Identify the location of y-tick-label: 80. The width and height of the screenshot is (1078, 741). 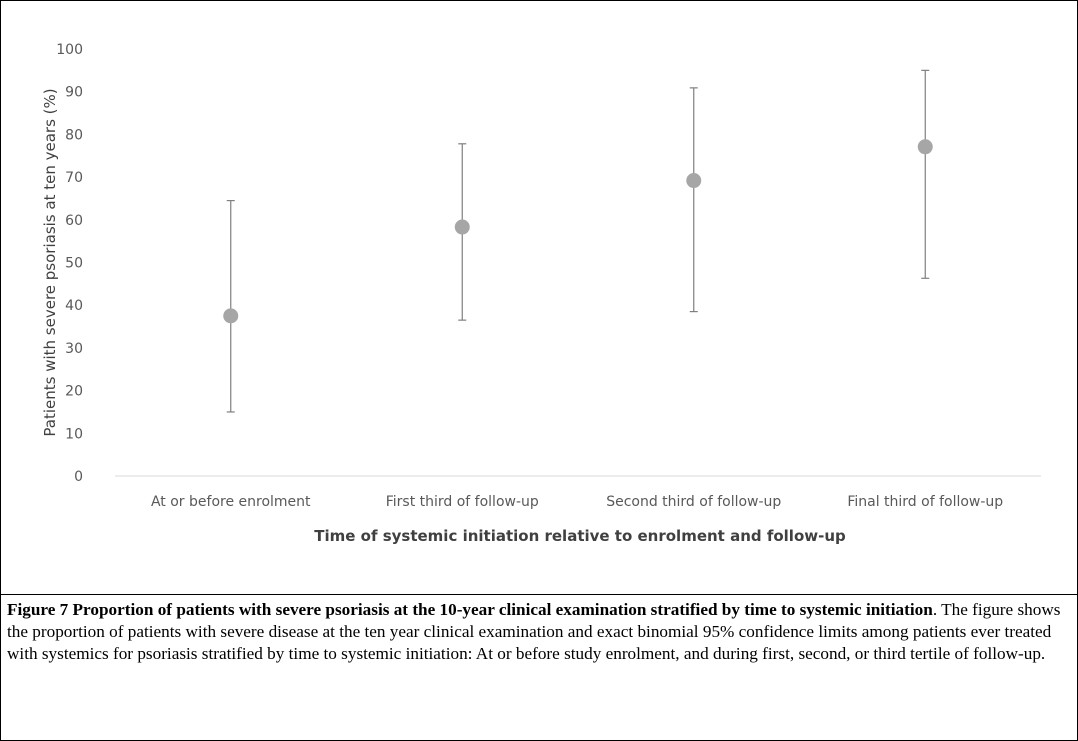
(74, 135).